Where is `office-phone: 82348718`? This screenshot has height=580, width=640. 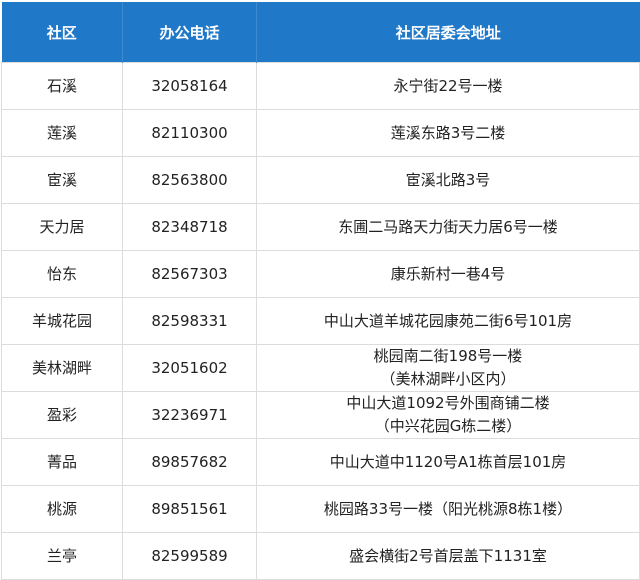
office-phone: 82348718 is located at coordinates (189, 227).